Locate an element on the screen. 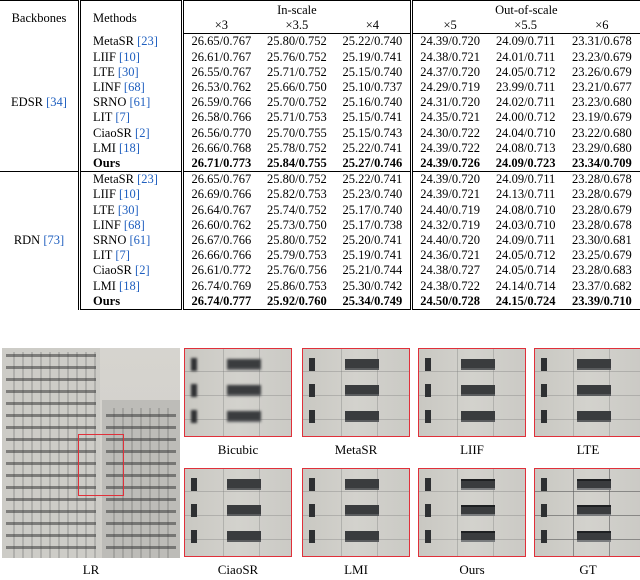  score-cell: 24.15/0.724 is located at coordinates (525, 302).